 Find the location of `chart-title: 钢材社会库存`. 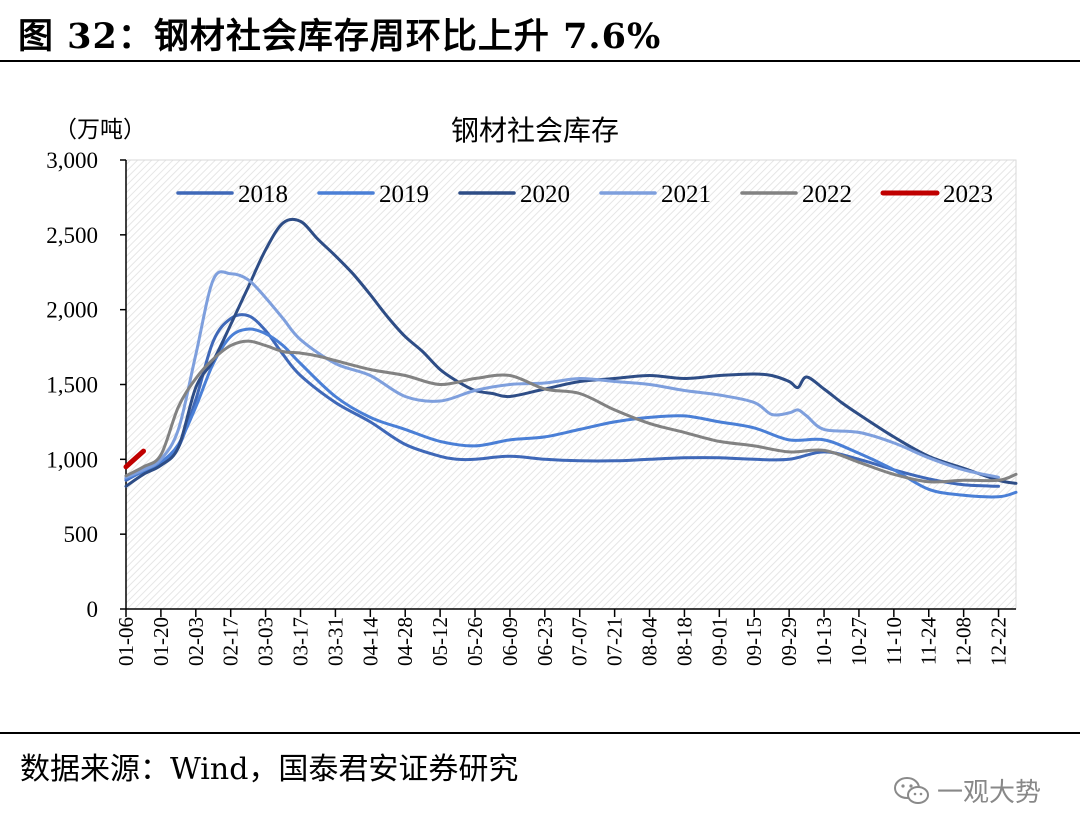

chart-title: 钢材社会库存 is located at coordinates (535, 131).